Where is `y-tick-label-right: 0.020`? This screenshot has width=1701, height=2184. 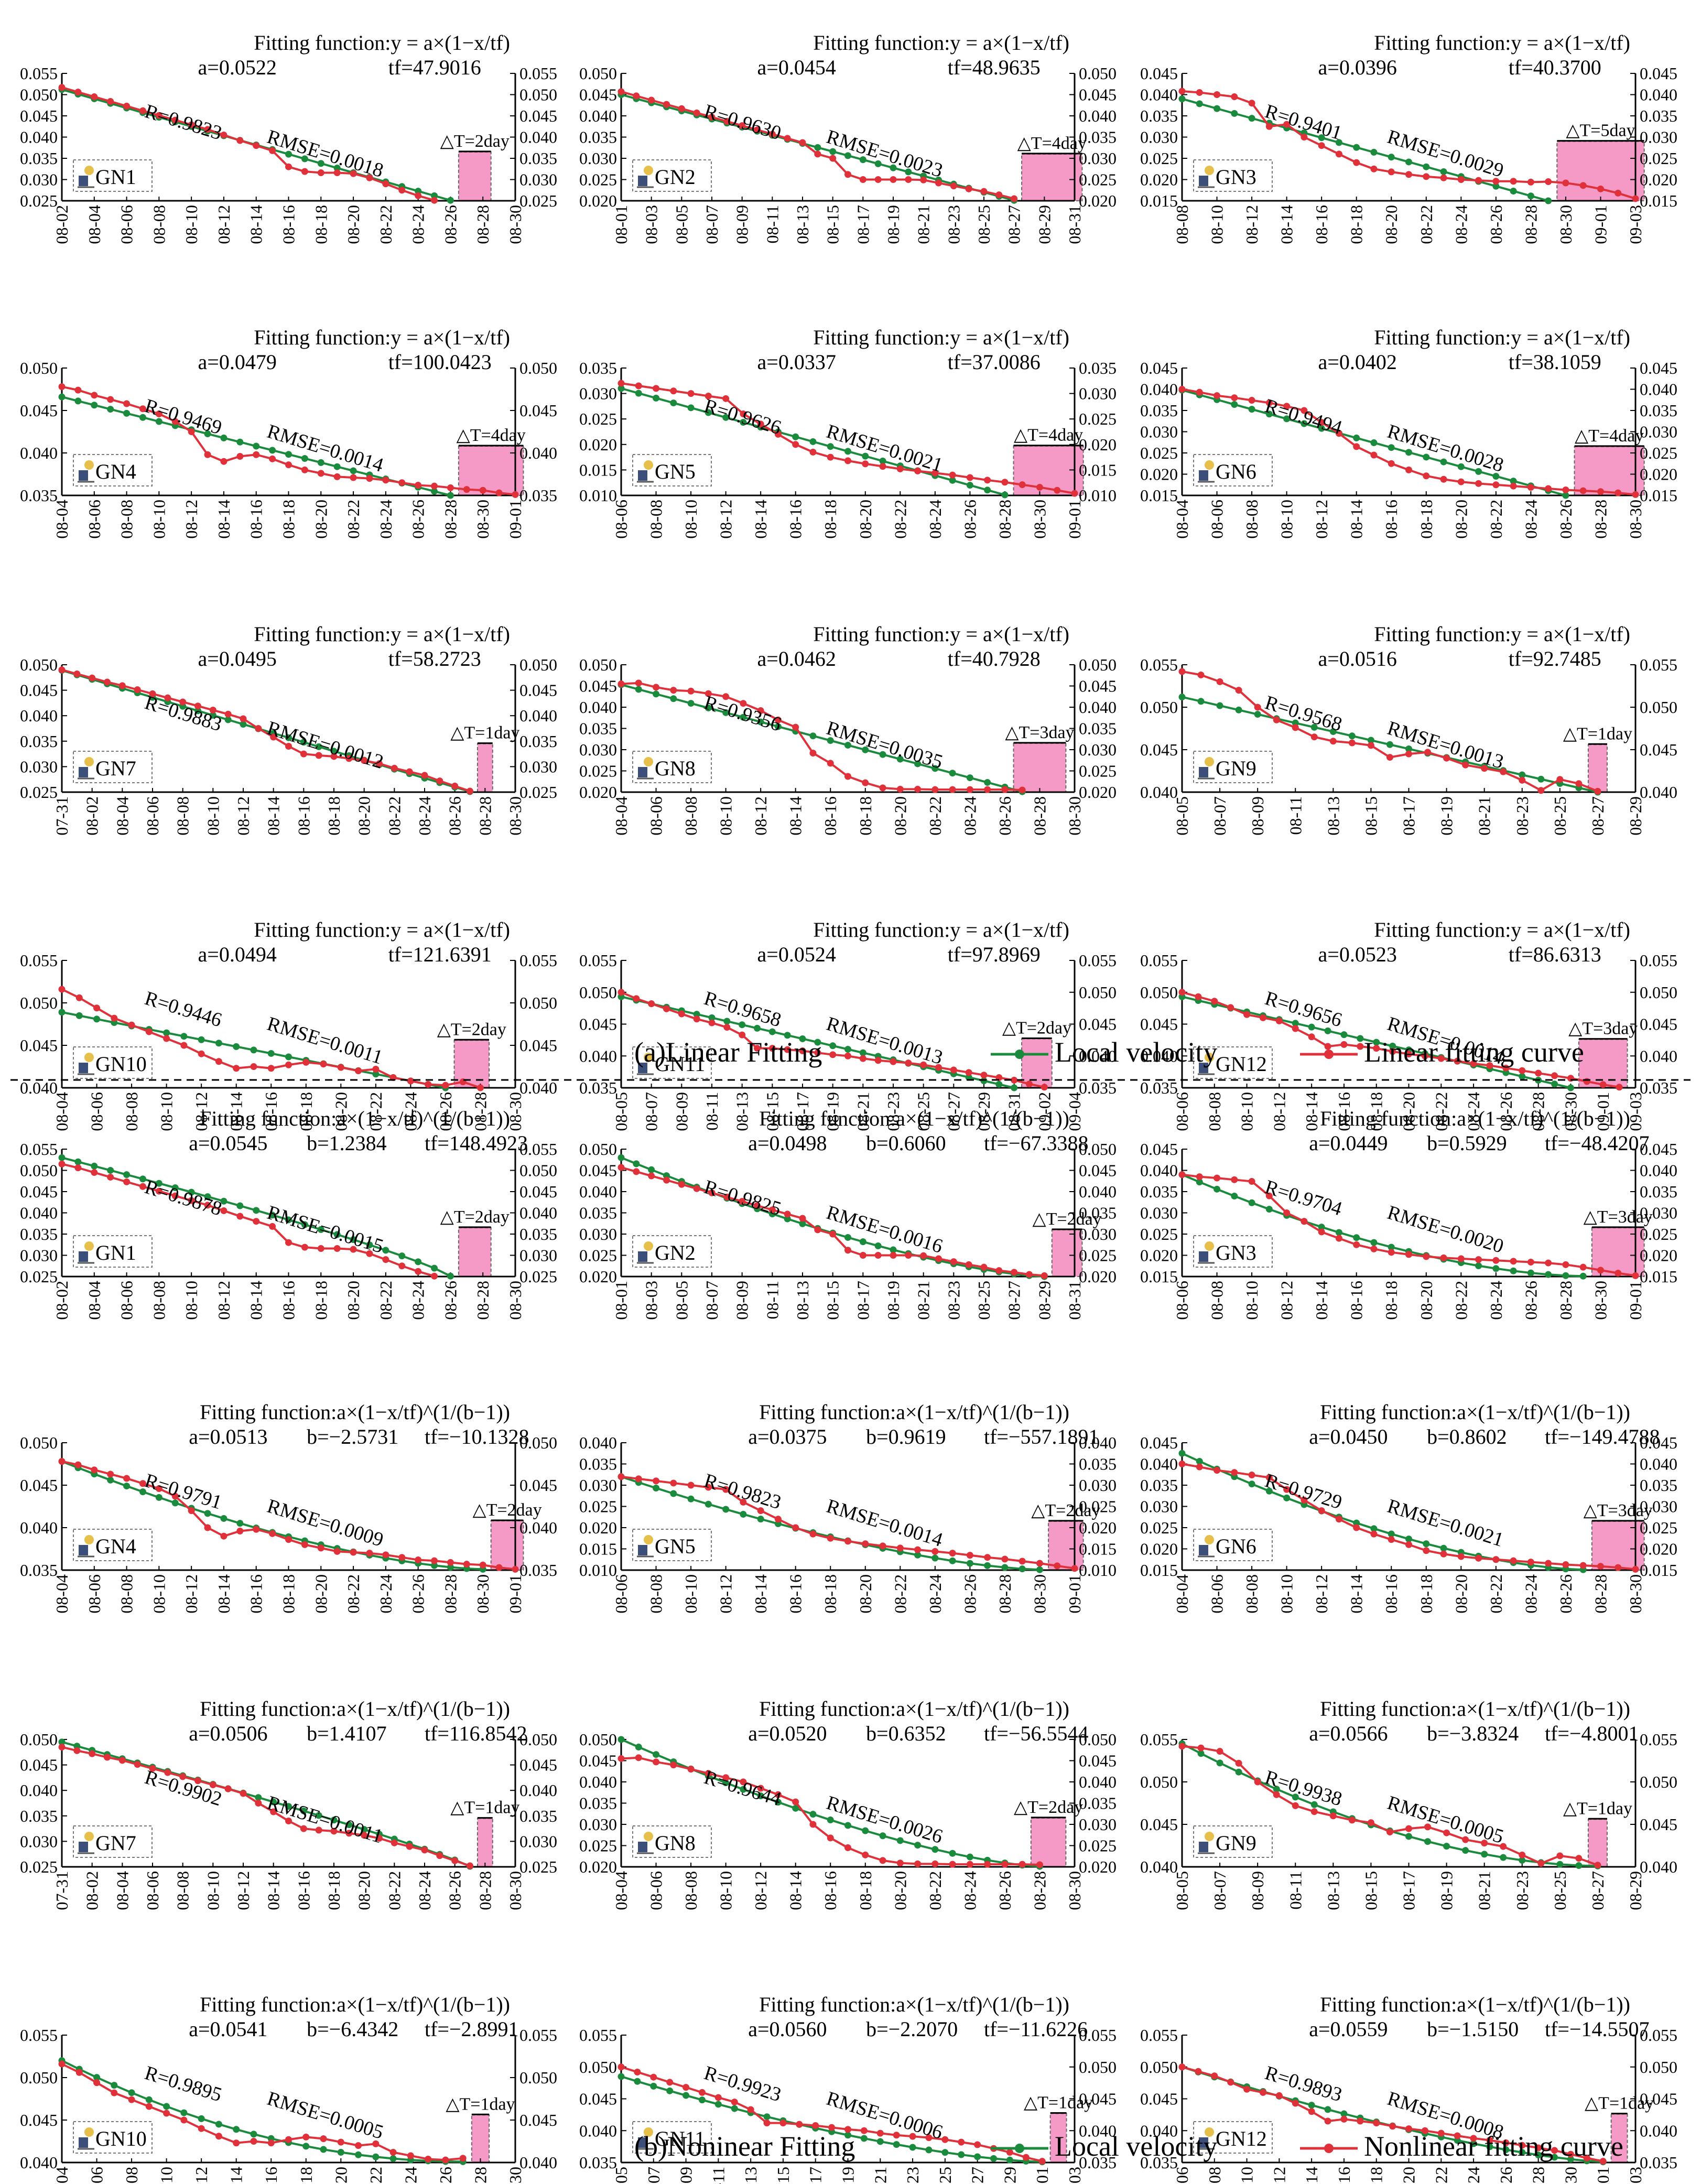
y-tick-label-right: 0.020 is located at coordinates (1098, 1276).